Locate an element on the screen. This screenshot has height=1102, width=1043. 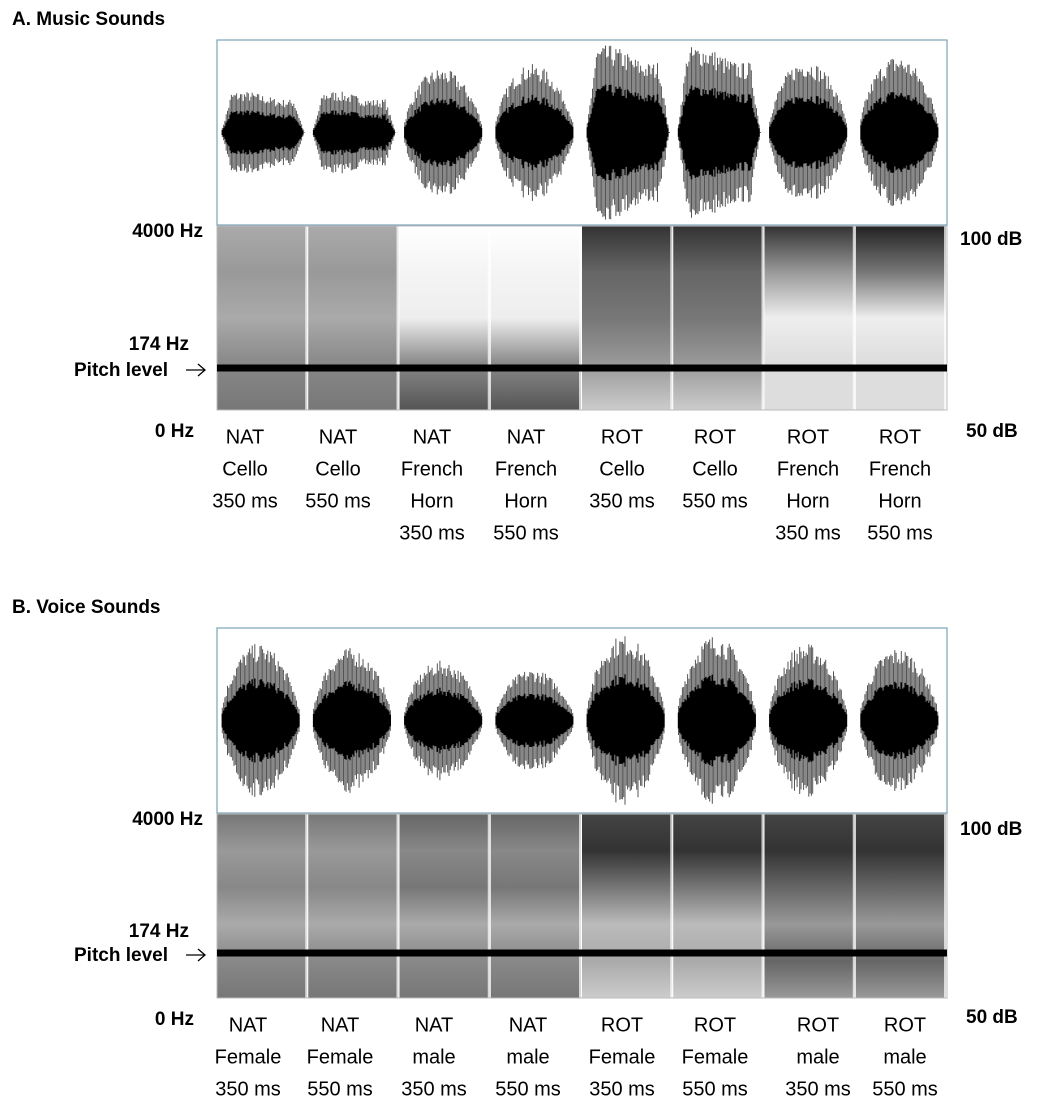
db-top-label: 100 dB is located at coordinates (991, 829).